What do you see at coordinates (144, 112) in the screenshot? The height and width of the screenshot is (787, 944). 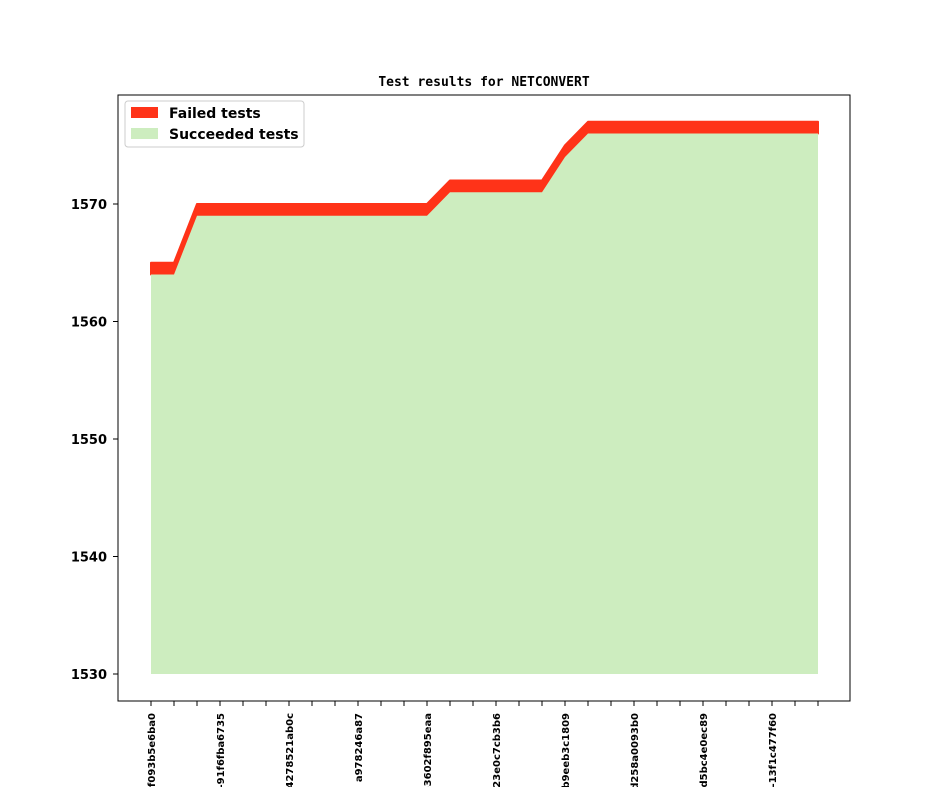 I see `legend-swatch-failed` at bounding box center [144, 112].